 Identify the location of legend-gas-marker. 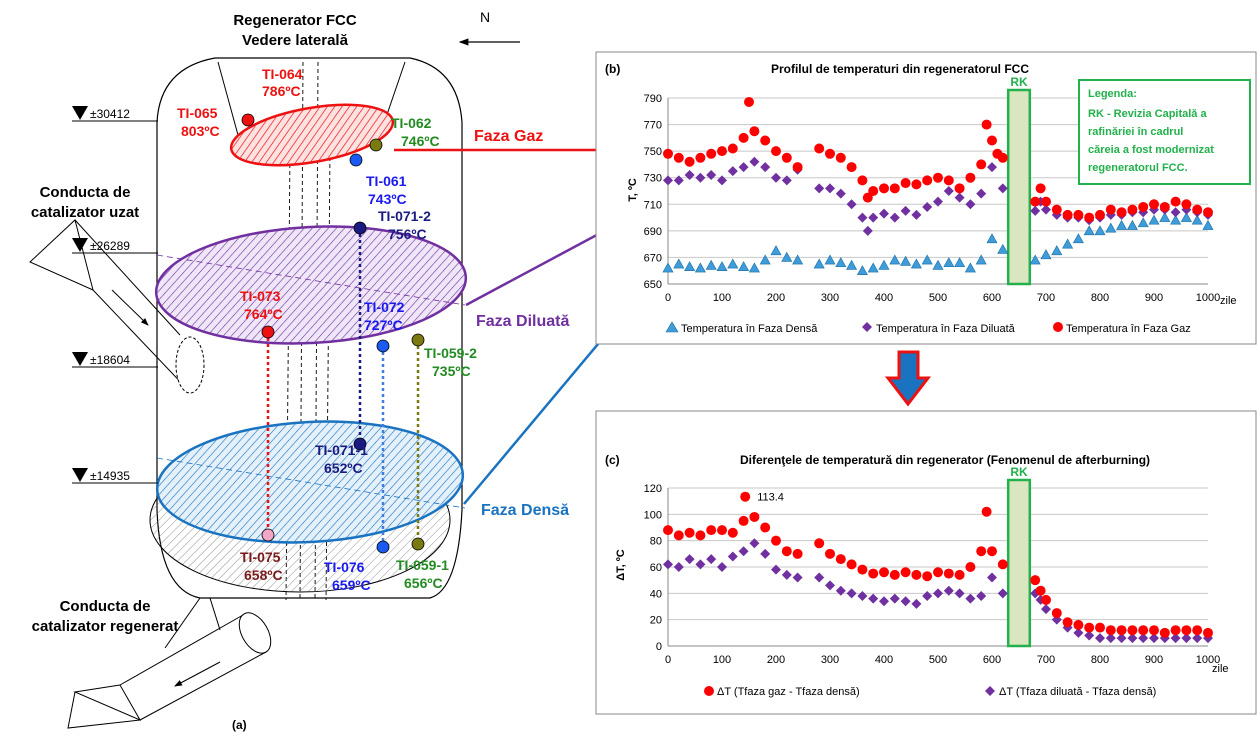
(1058, 327).